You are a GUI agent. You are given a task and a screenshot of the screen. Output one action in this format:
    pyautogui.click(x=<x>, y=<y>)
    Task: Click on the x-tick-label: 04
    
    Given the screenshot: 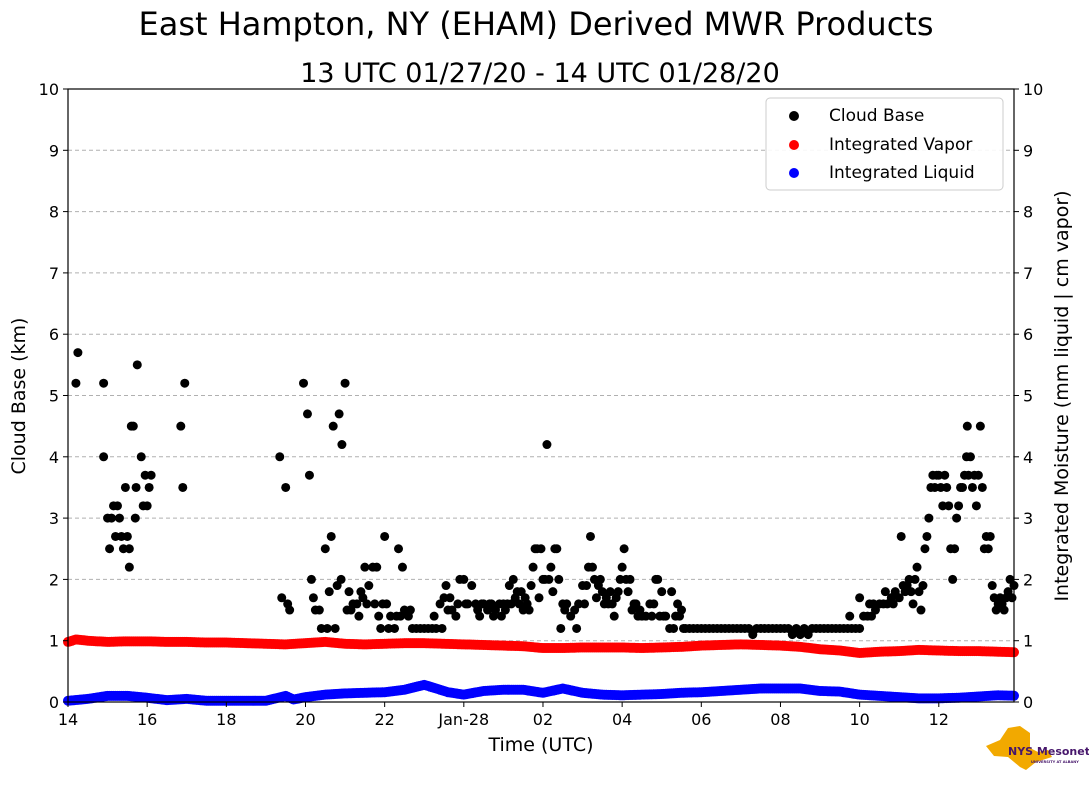 What is the action you would take?
    pyautogui.click(x=622, y=719)
    